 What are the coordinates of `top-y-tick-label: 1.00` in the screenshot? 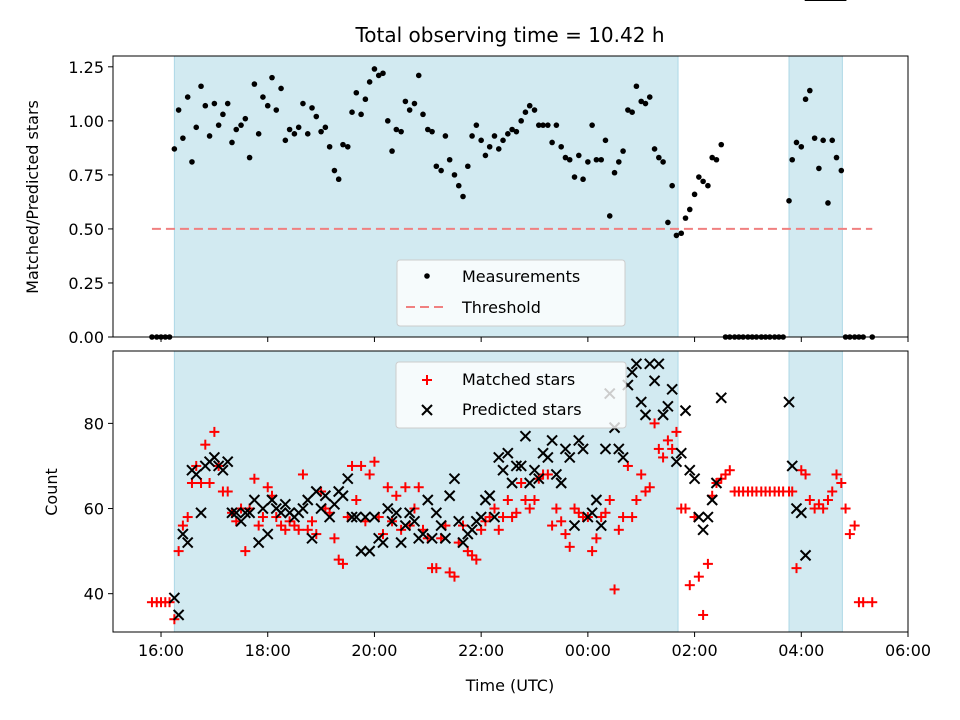 It's located at (86, 121).